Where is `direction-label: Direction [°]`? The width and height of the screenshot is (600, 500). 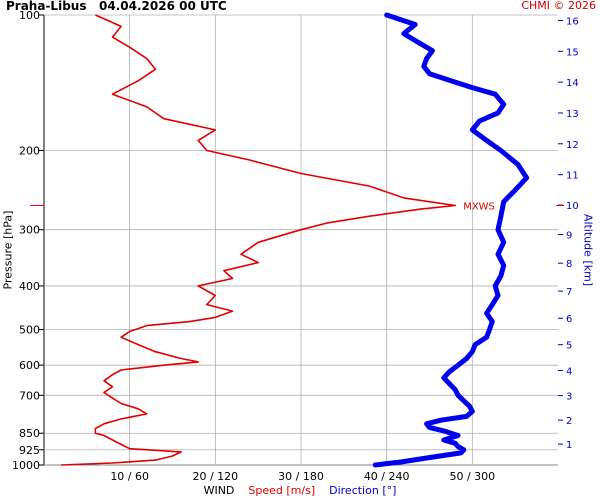
direction-label: Direction [°] is located at coordinates (363, 490).